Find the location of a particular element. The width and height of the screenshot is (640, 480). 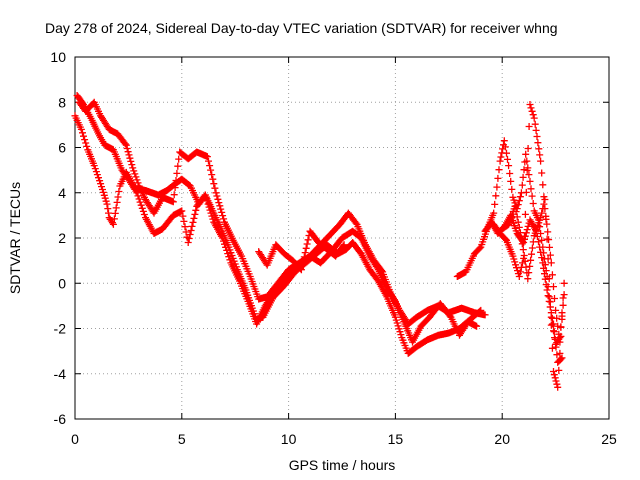

y-tick-label: 2 is located at coordinates (62, 238).